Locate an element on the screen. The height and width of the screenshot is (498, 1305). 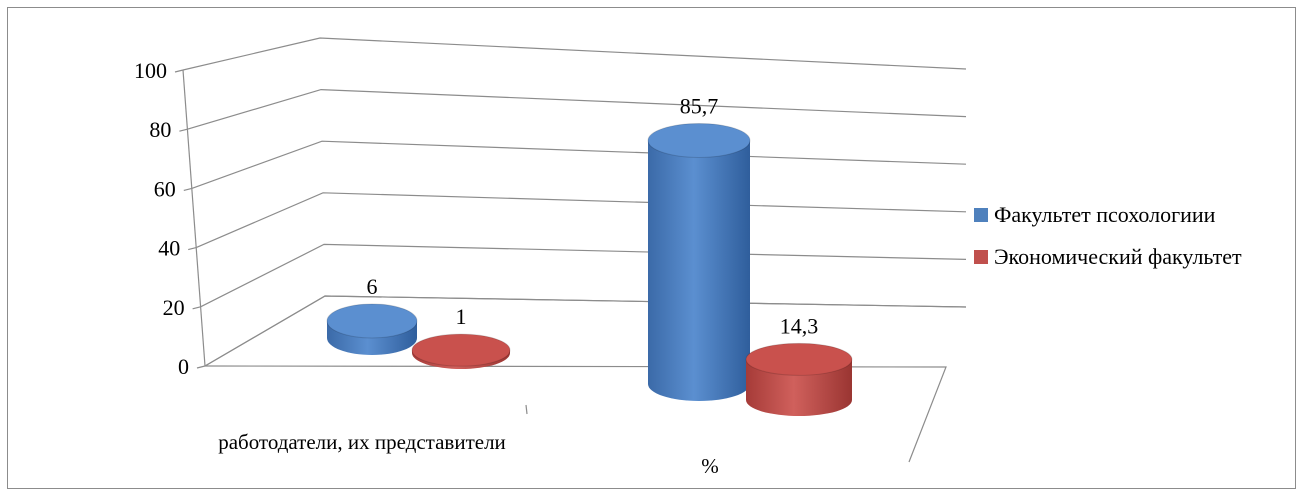
legend-item-economics: Экономический факультет is located at coordinates (1108, 257).